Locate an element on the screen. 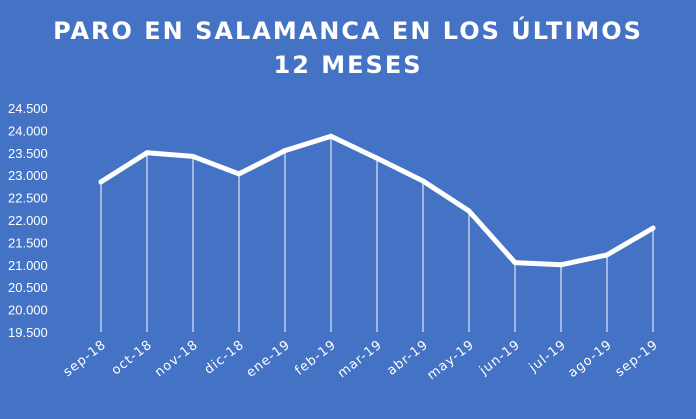  x-tick-label: may-19 is located at coordinates (451, 360).